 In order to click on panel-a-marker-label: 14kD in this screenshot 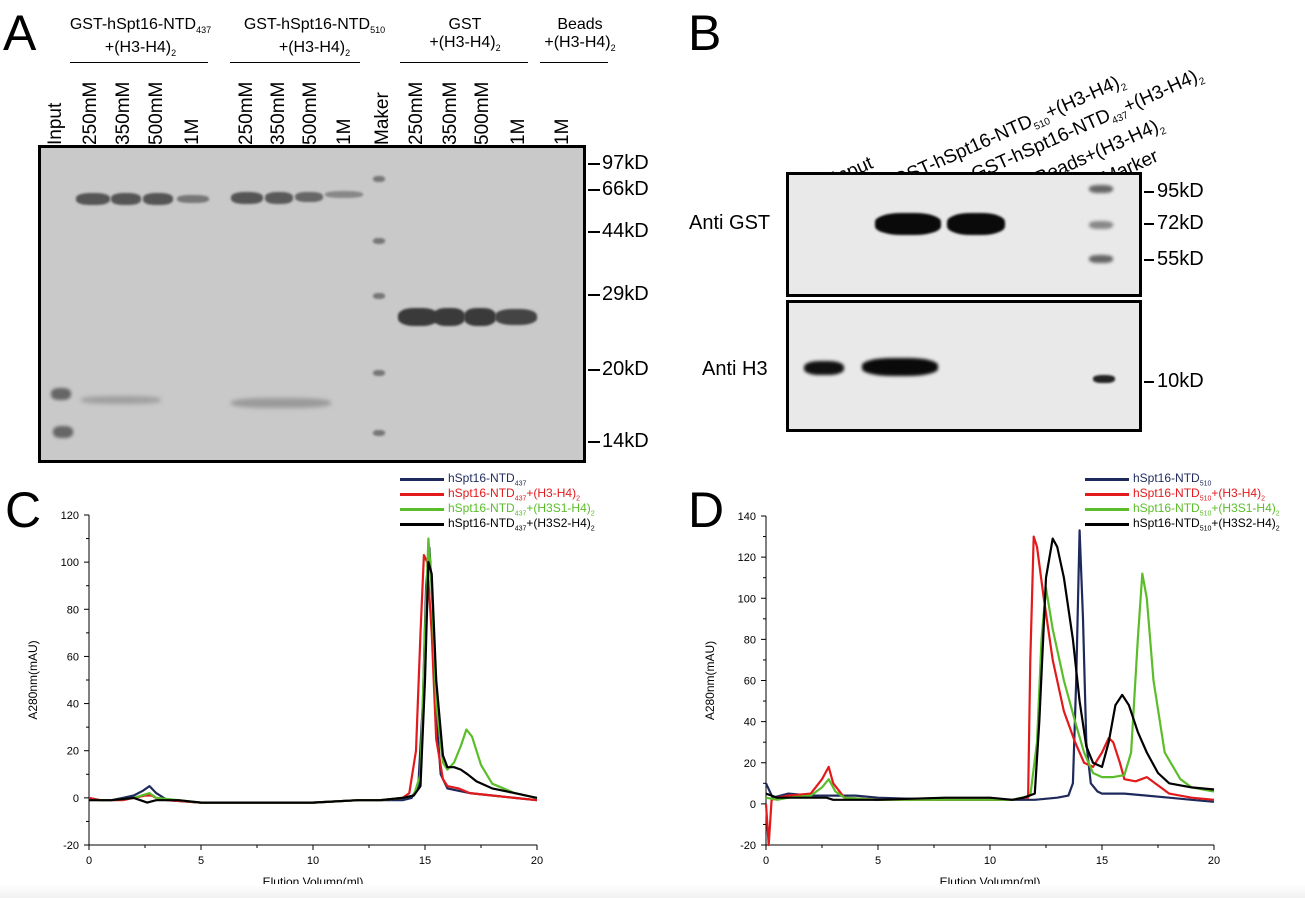, I will do `click(625, 441)`.